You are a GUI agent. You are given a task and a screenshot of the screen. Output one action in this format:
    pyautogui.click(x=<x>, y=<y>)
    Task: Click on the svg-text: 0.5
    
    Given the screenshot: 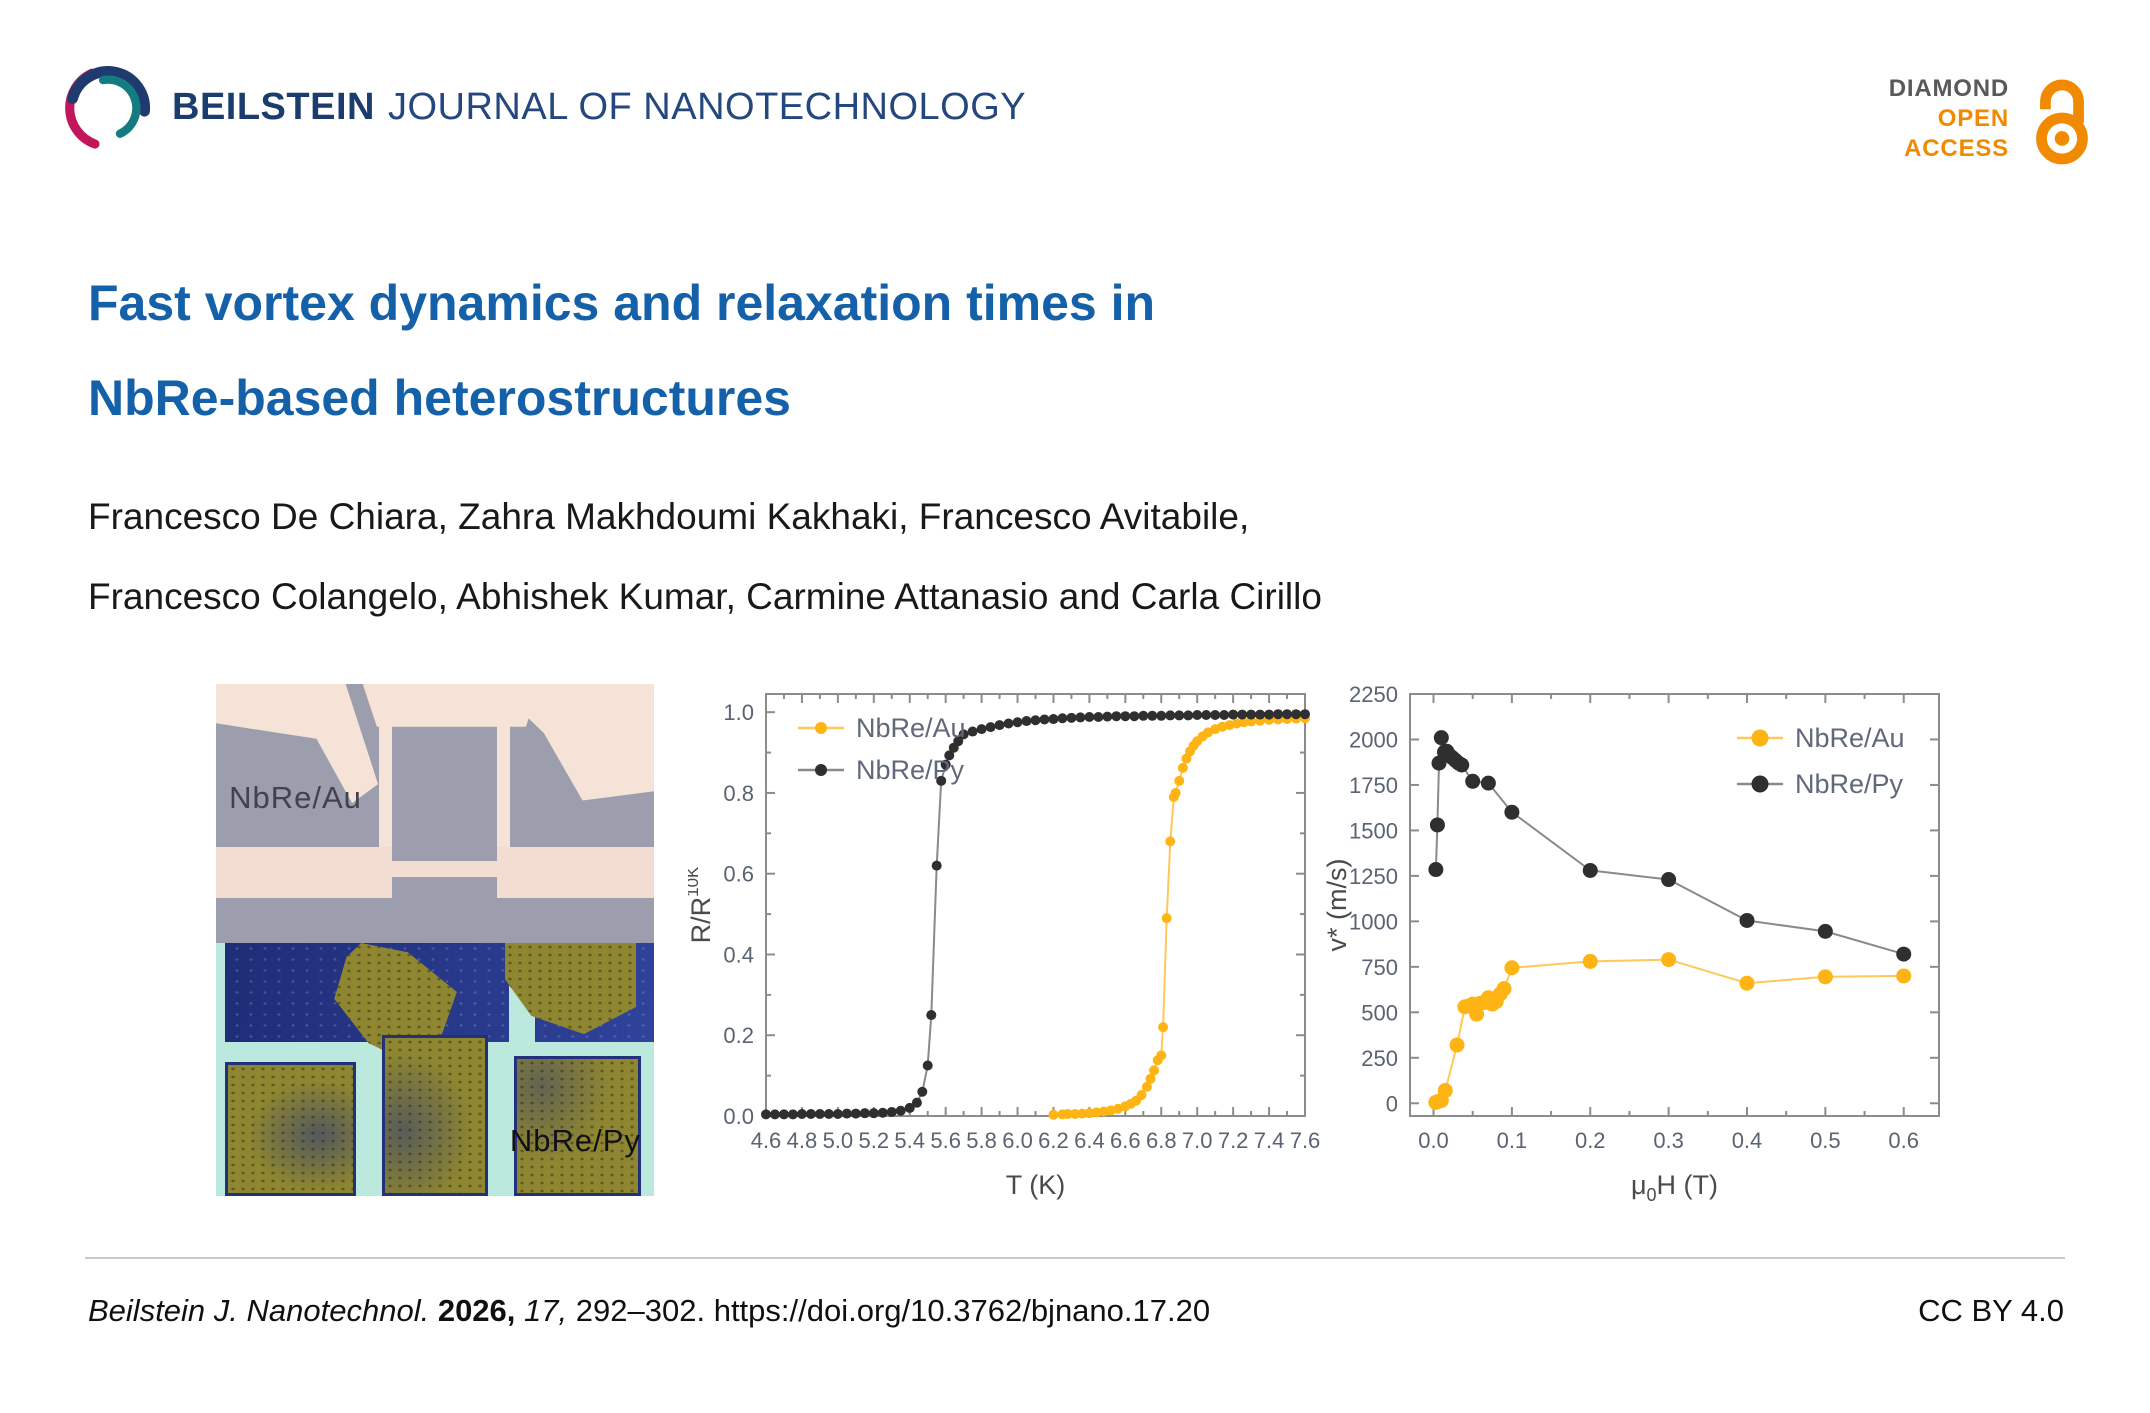 What is the action you would take?
    pyautogui.click(x=1825, y=1140)
    